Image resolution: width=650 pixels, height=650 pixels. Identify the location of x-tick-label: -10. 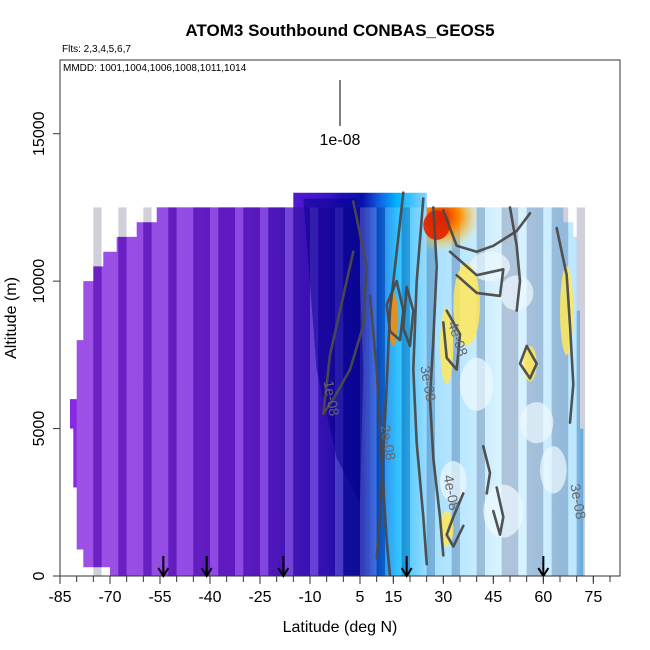
(309, 597).